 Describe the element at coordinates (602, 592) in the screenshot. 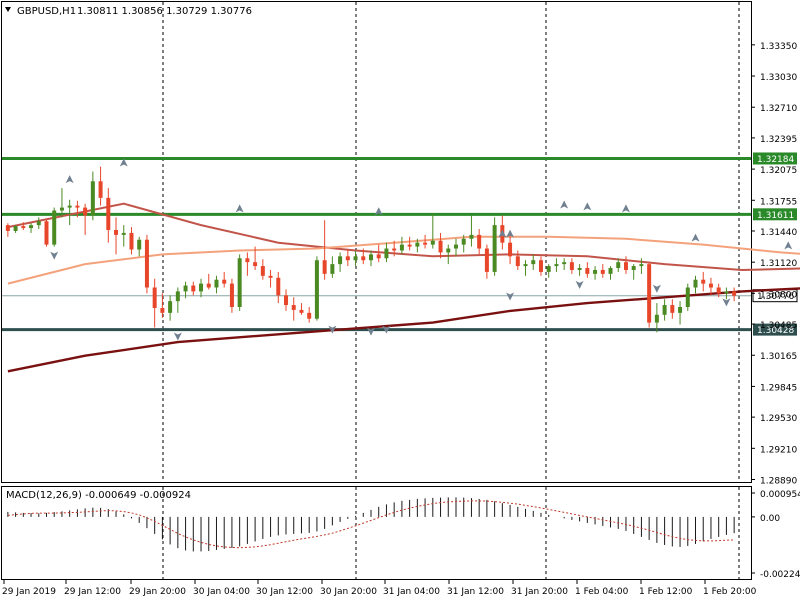

I see `time-tick-label: 1 Feb 04:00` at that location.